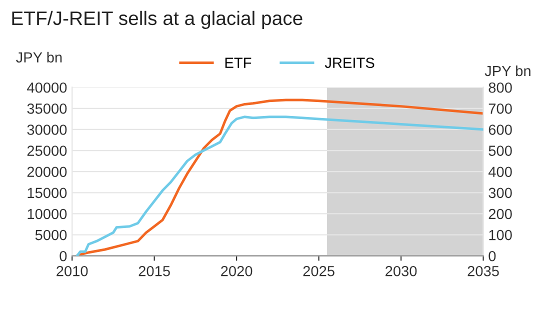 This screenshot has width=534, height=312. Describe the element at coordinates (47, 214) in the screenshot. I see `y-tick-label: 10000` at that location.